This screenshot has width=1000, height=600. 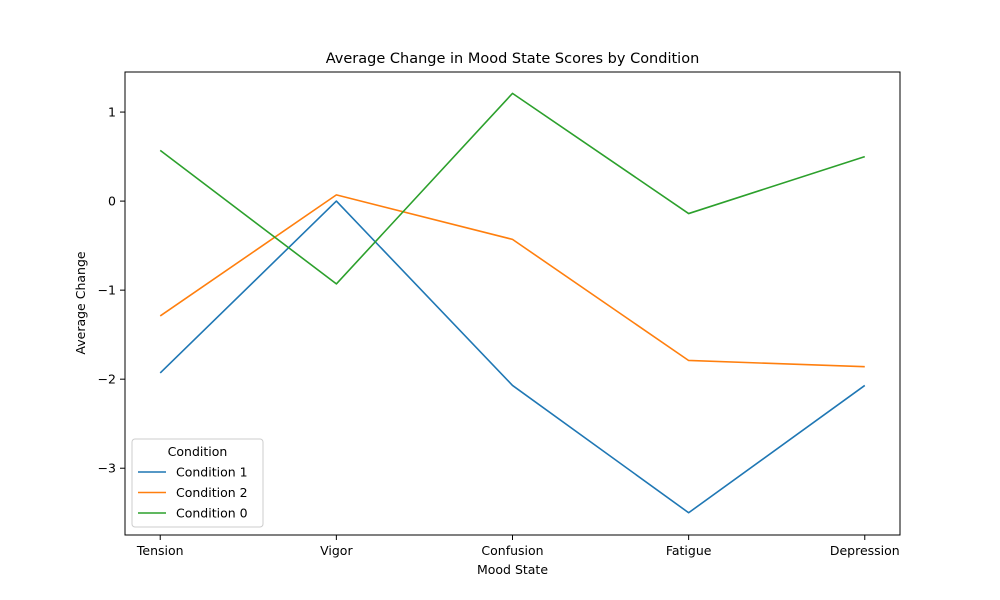 I want to click on y-axis: 1 0 −1 −2 −3, so click(x=111, y=290).